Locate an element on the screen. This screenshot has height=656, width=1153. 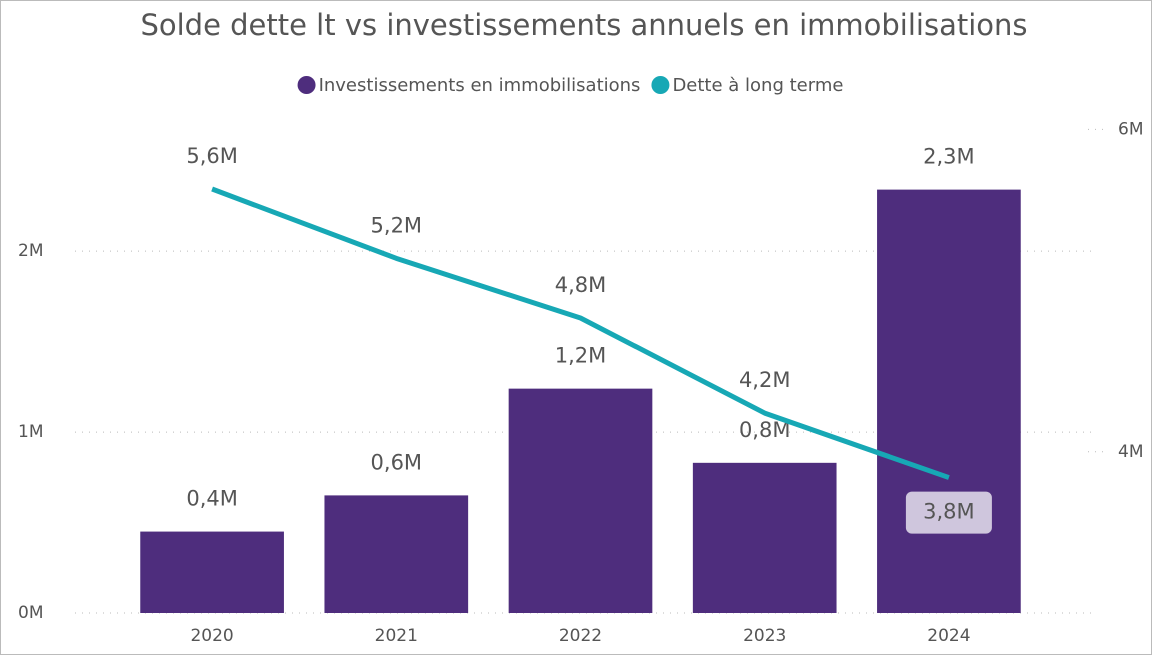
line-value-label: 4,8M is located at coordinates (581, 285).